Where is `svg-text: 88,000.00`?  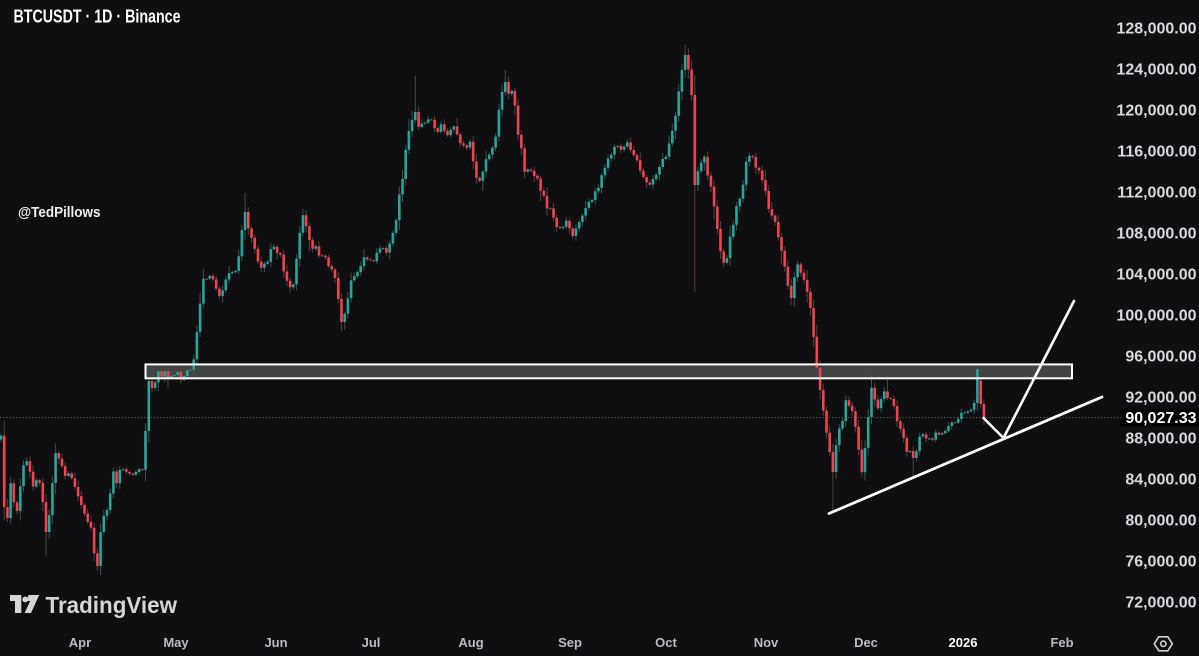
svg-text: 88,000.00 is located at coordinates (1160, 438).